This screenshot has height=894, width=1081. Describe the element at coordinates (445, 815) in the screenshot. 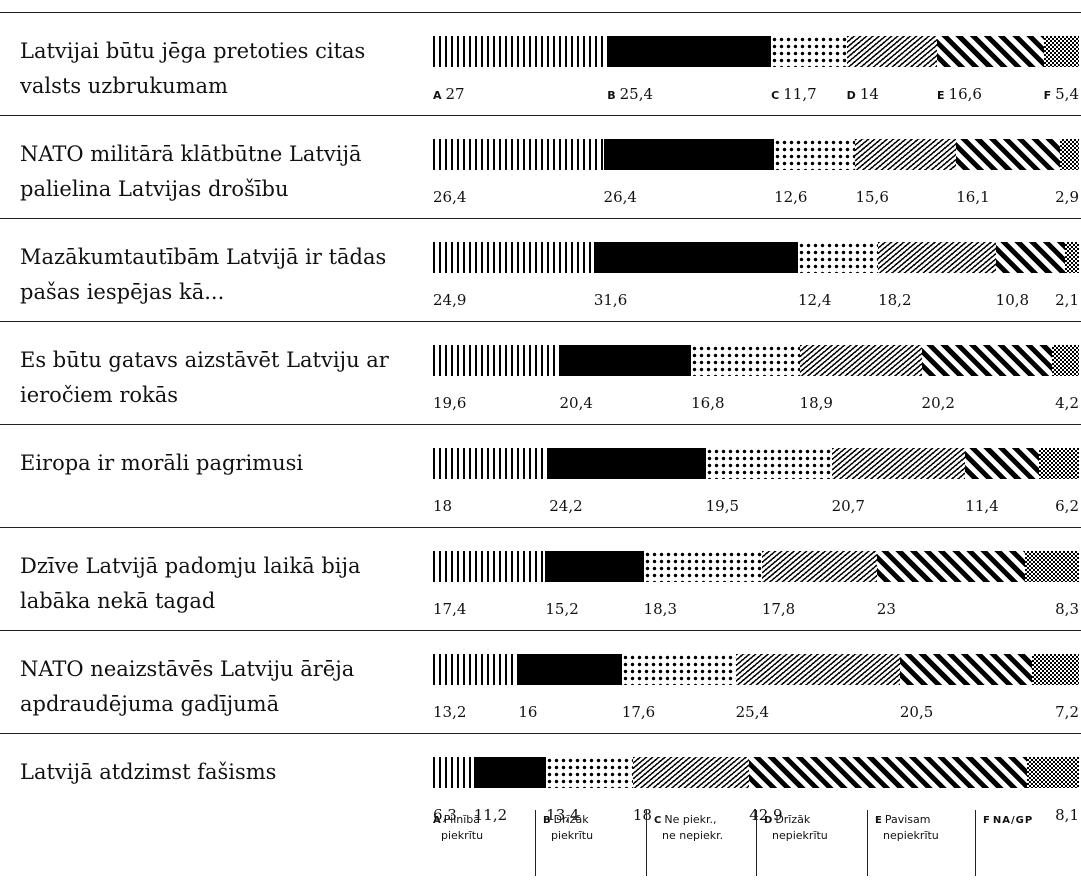

I see `value-label-a: 6,3` at that location.